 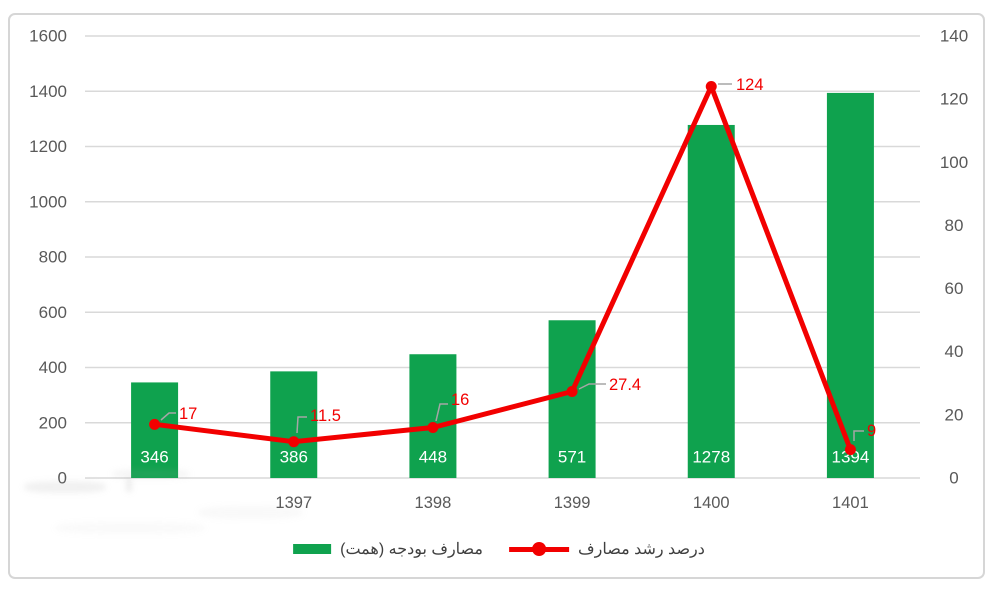 I want to click on chart-legend: مصارف بودجه (همت) درصد رشد مصارف, so click(x=499, y=549).